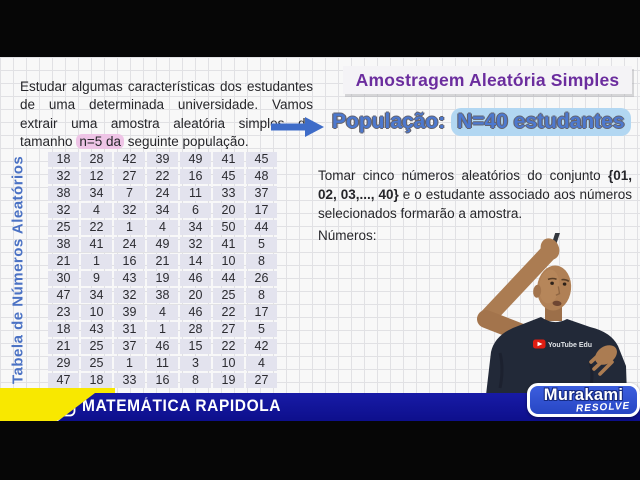 The height and width of the screenshot is (480, 640). Describe the element at coordinates (195, 363) in the screenshot. I see `table-cell: 3` at that location.